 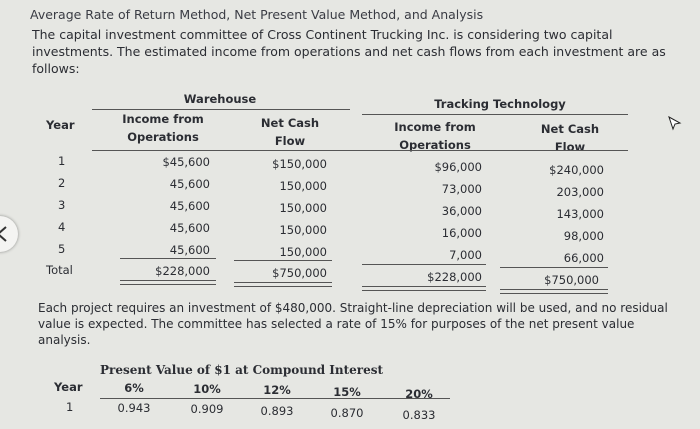 What do you see at coordinates (186, 162) in the screenshot?
I see `wh-income-cell: $45,600` at bounding box center [186, 162].